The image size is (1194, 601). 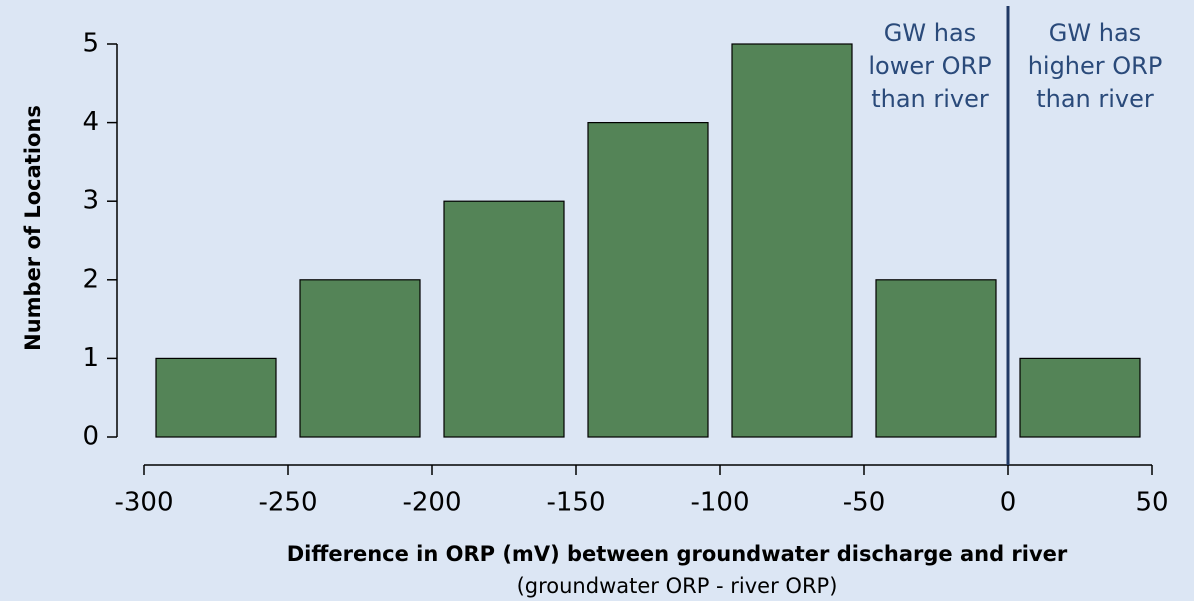 What do you see at coordinates (90, 44) in the screenshot?
I see `y-tick-label: 5` at bounding box center [90, 44].